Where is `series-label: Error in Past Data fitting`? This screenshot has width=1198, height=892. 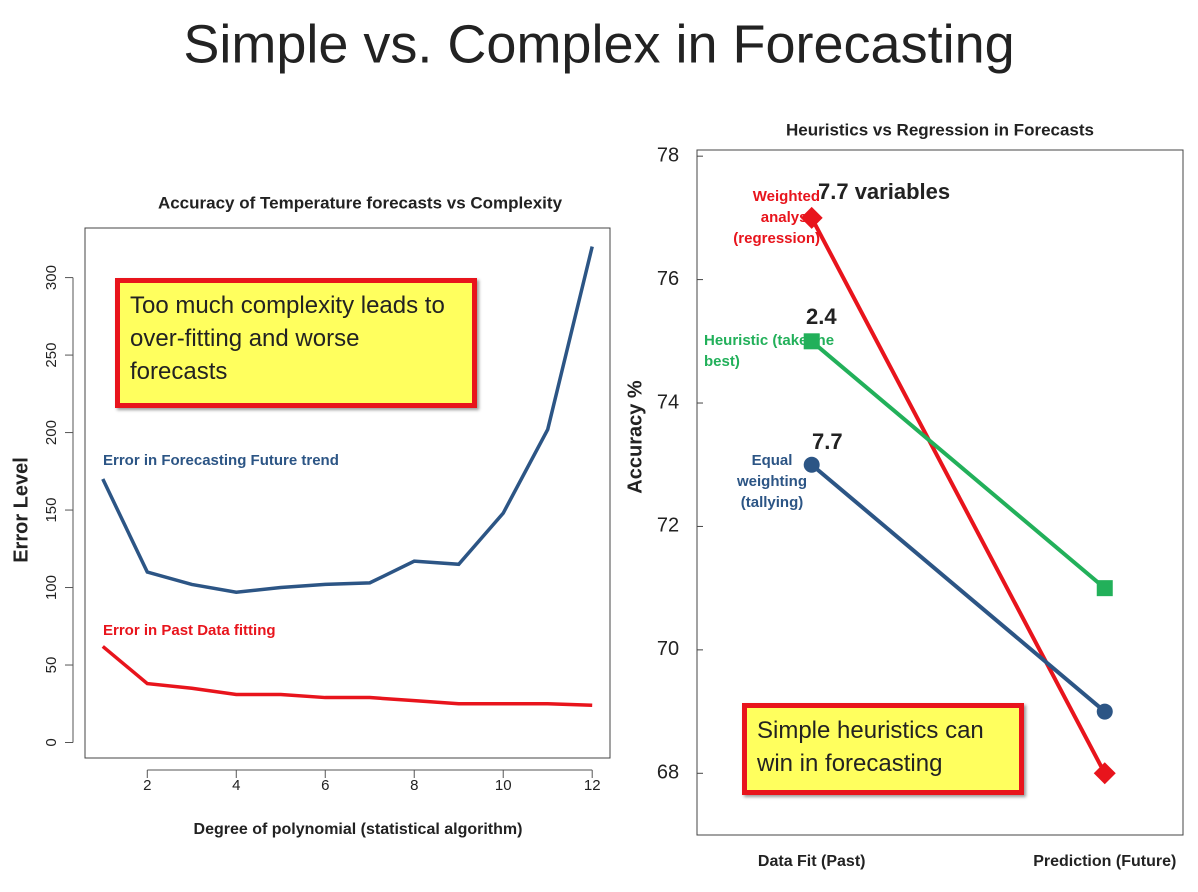 series-label: Error in Past Data fitting is located at coordinates (189, 630).